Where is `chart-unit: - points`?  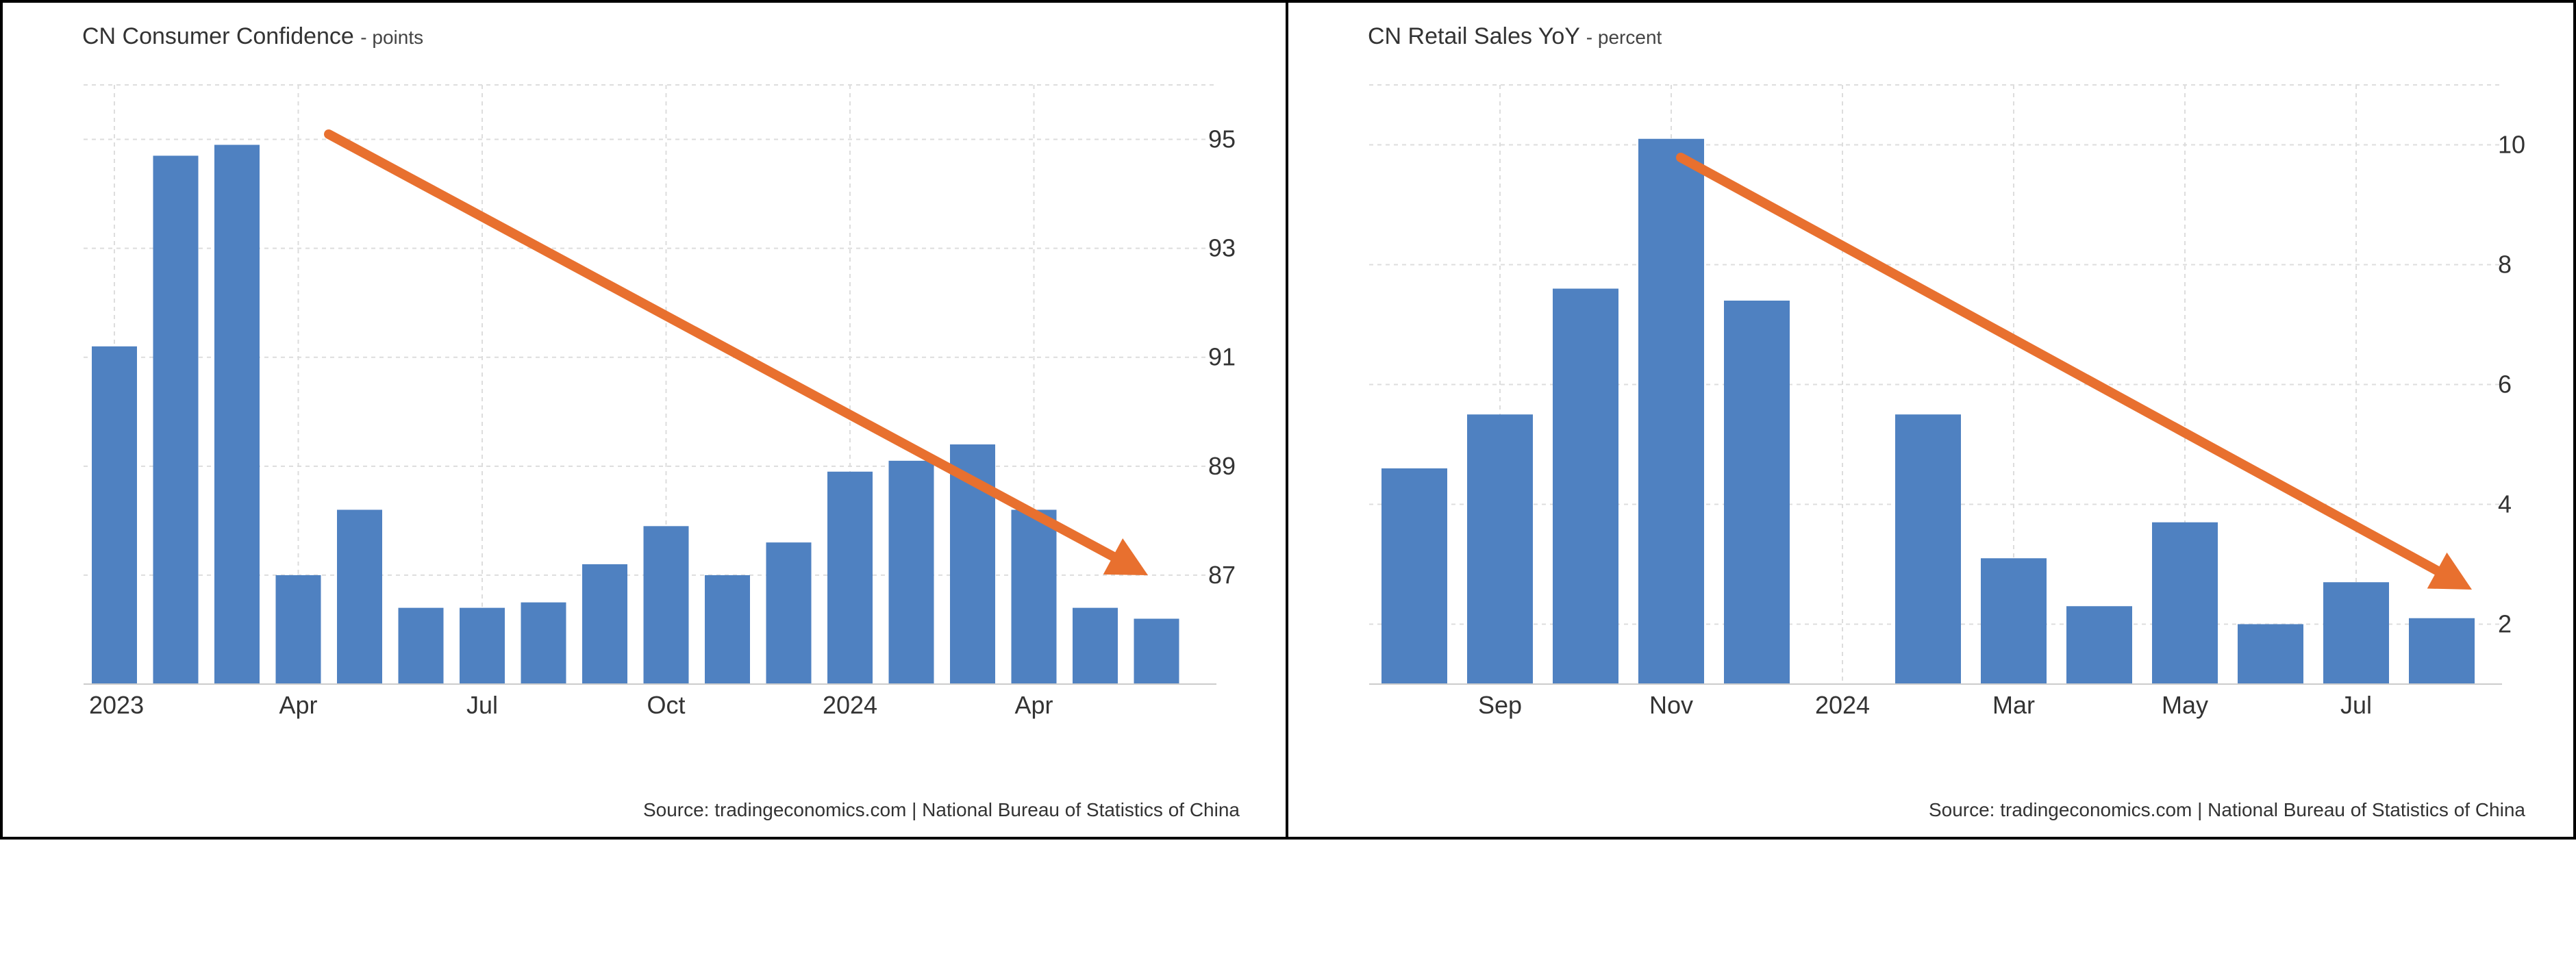
chart-unit: - points is located at coordinates (392, 37).